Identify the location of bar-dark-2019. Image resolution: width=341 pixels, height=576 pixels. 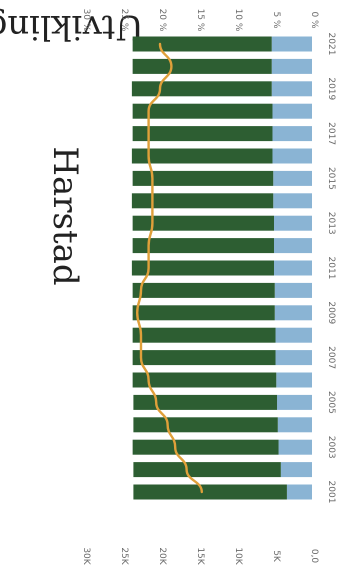
(201, 89).